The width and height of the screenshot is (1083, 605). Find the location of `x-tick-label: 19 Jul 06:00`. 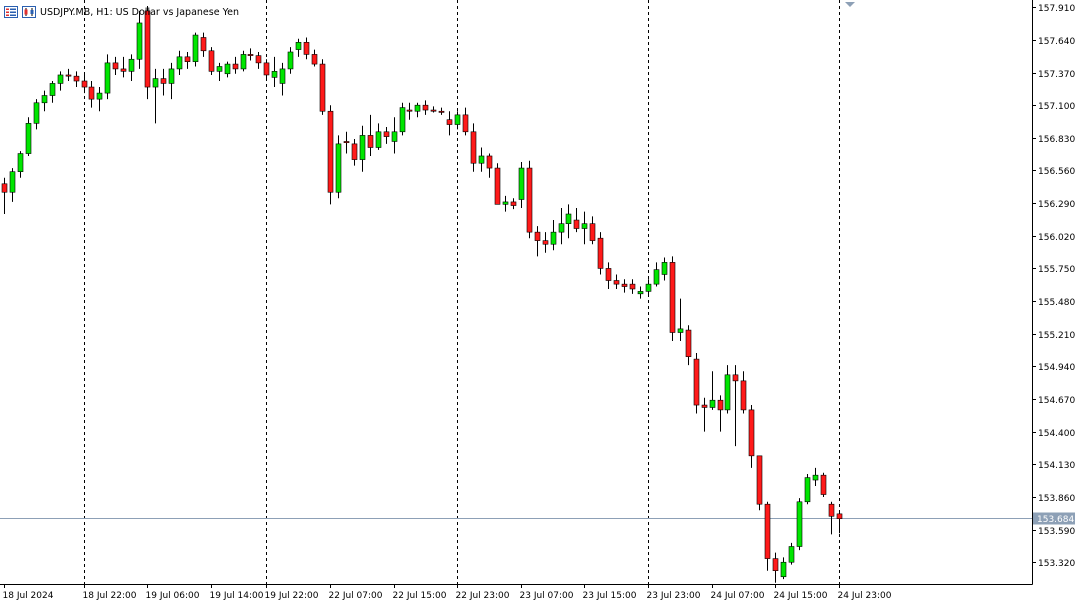

x-tick-label: 19 Jul 06:00 is located at coordinates (173, 596).